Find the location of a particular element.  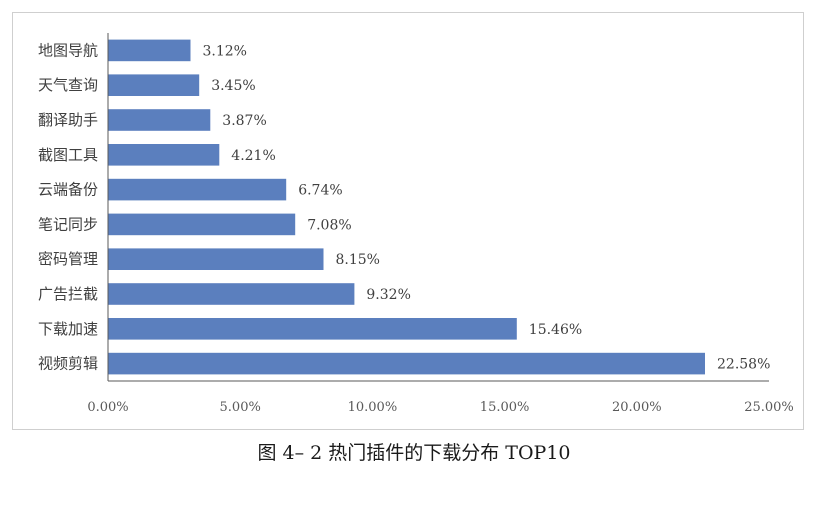

category-label-1: 天气查询 is located at coordinates (68, 85).